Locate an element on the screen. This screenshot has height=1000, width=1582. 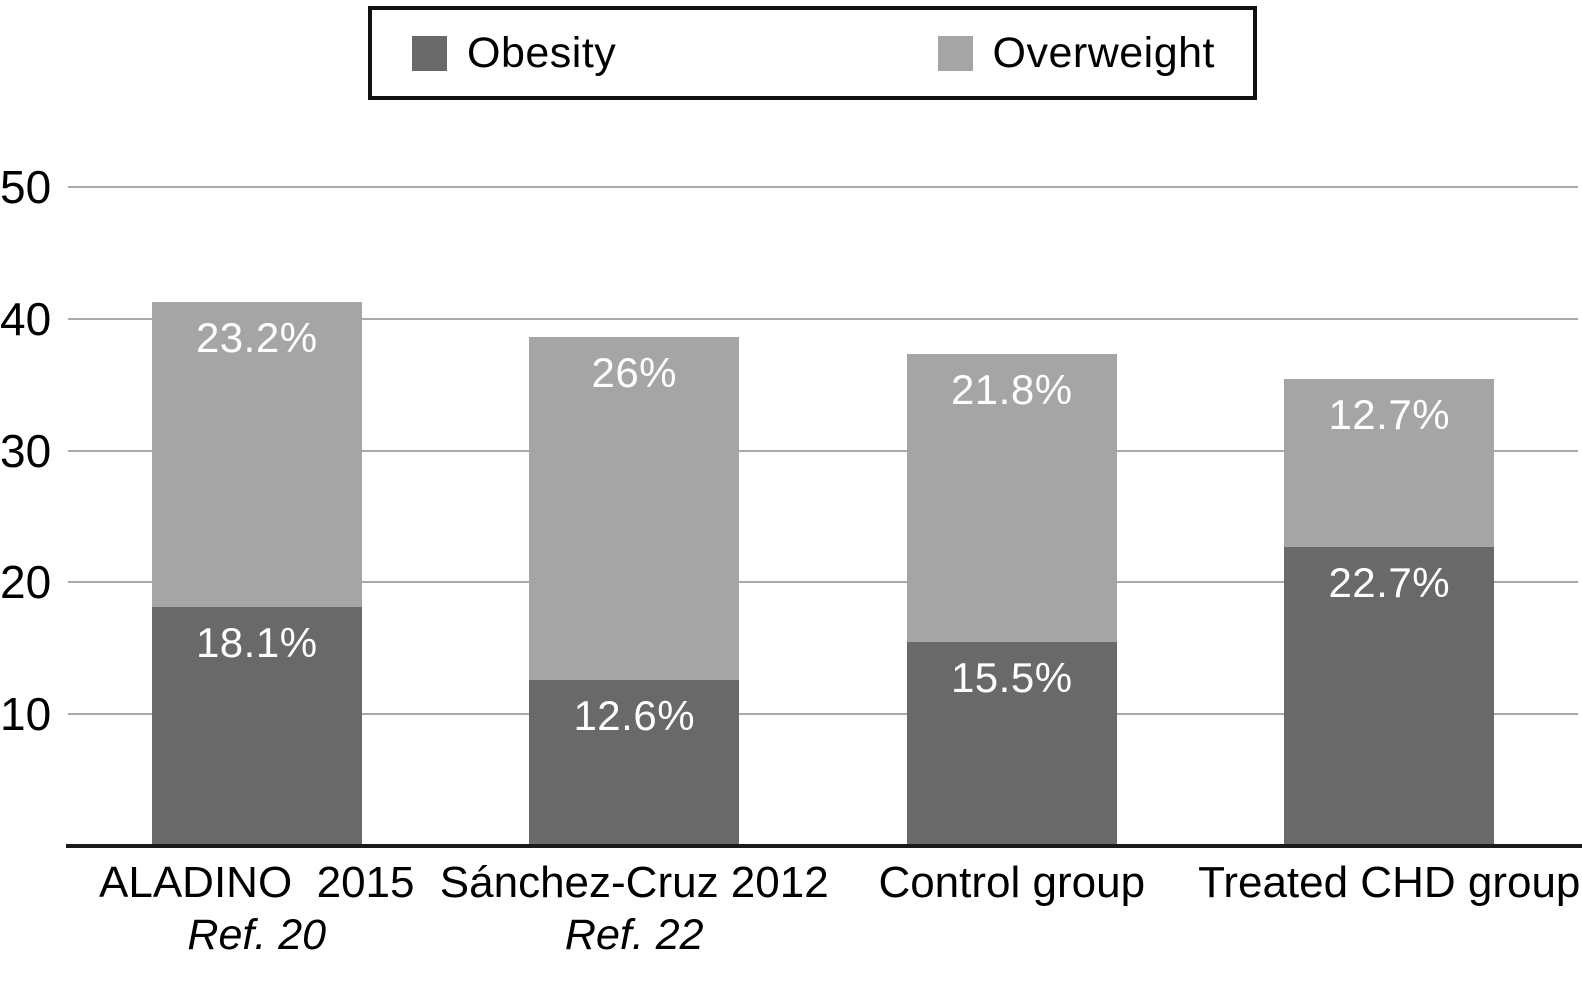
category-label: Sánchez-Cruz 2012 is located at coordinates (634, 882).